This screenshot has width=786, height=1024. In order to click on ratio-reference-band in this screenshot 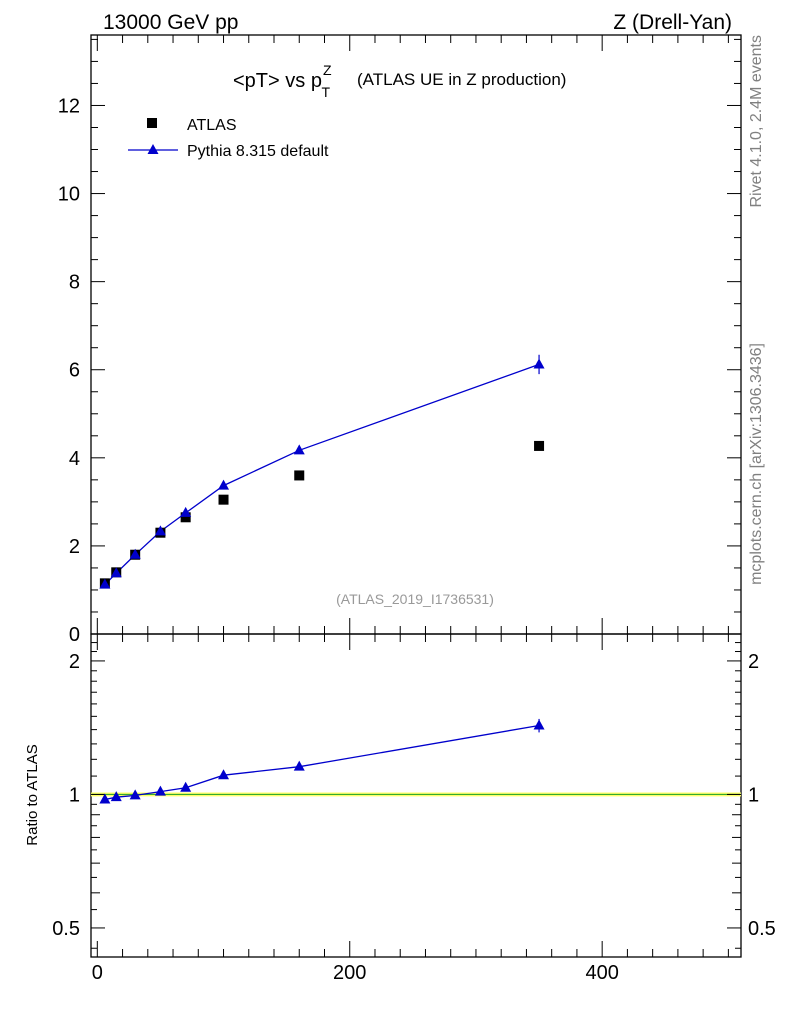, I will do `click(416, 794)`.